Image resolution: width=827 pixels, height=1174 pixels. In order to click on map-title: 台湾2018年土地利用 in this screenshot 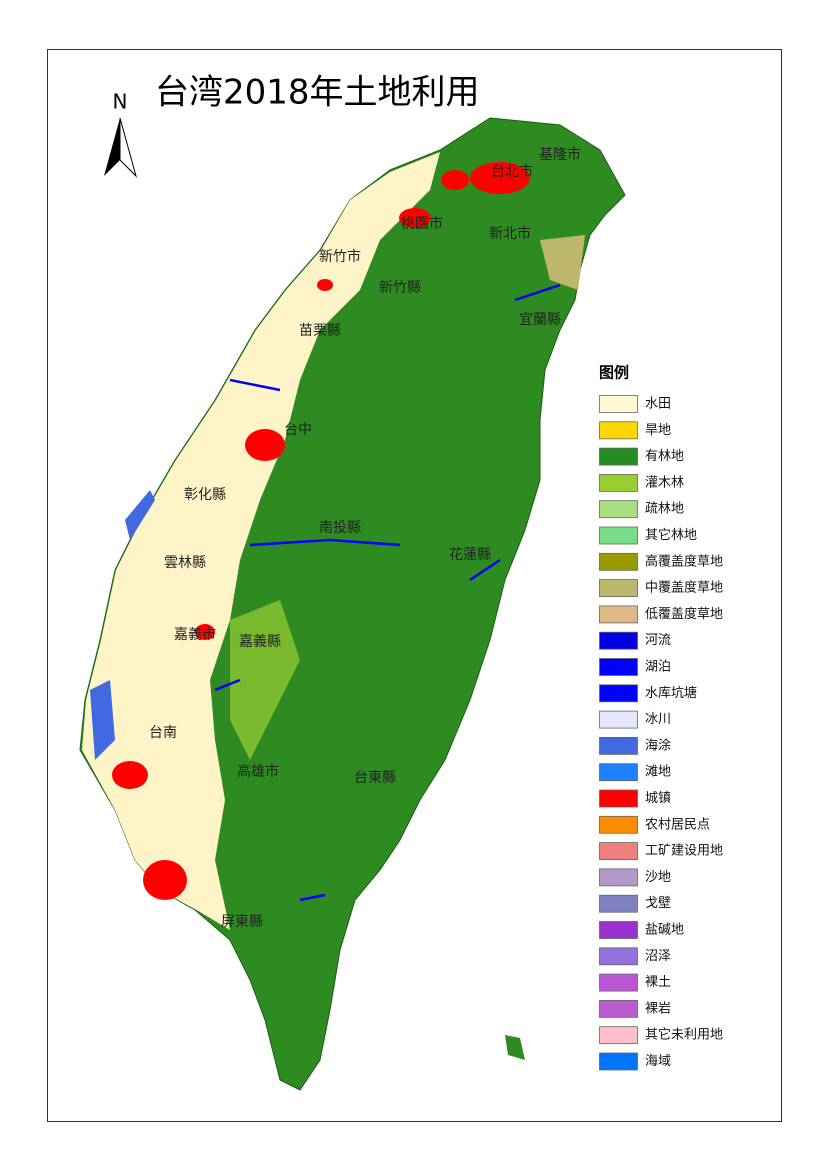, I will do `click(317, 93)`.